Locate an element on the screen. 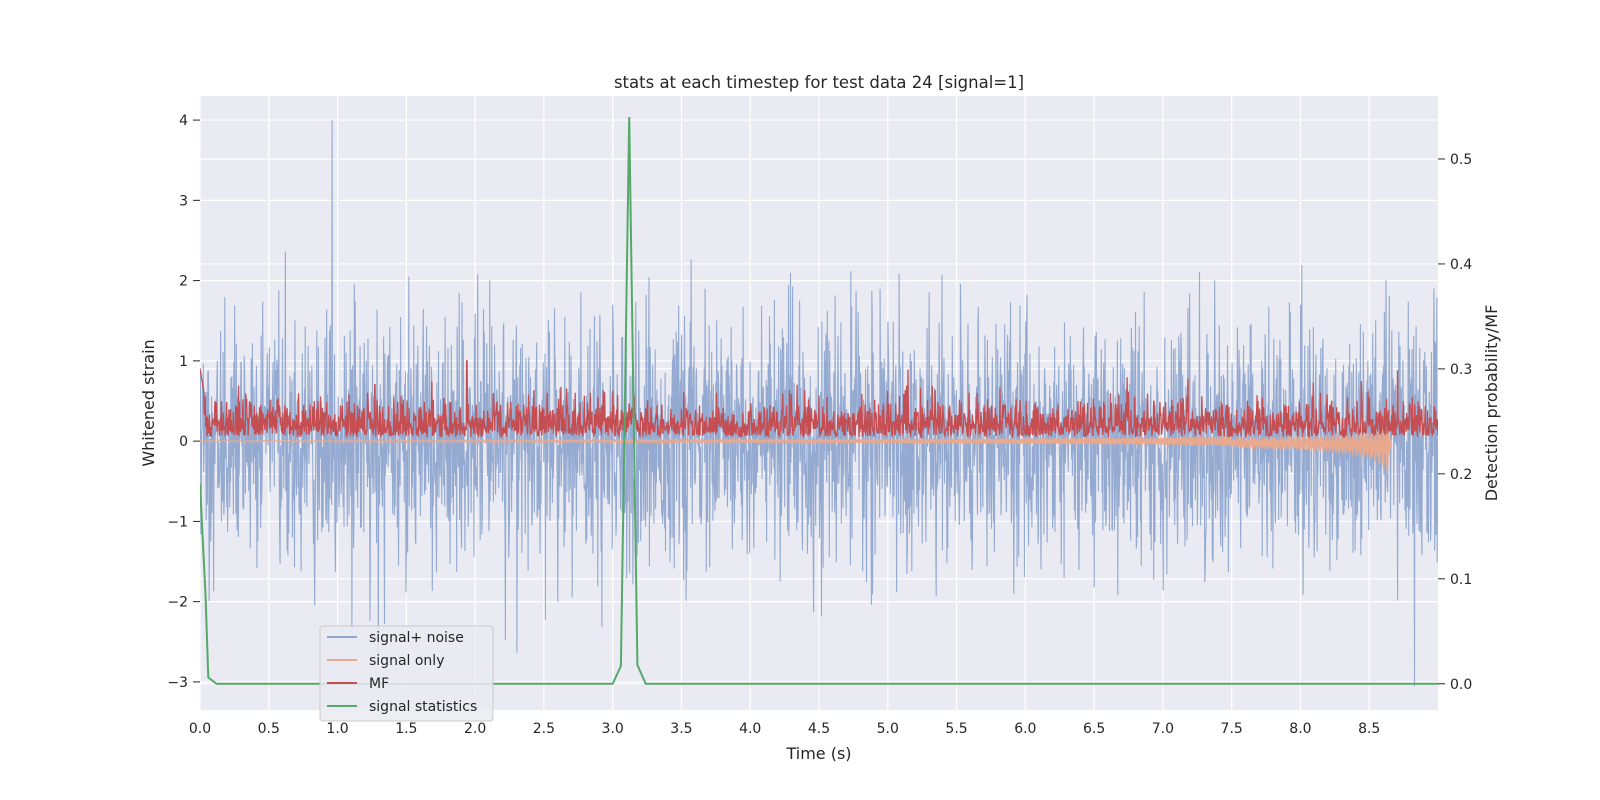 This screenshot has height=800, width=1600. y-tick-label-left: 0 is located at coordinates (183, 442).